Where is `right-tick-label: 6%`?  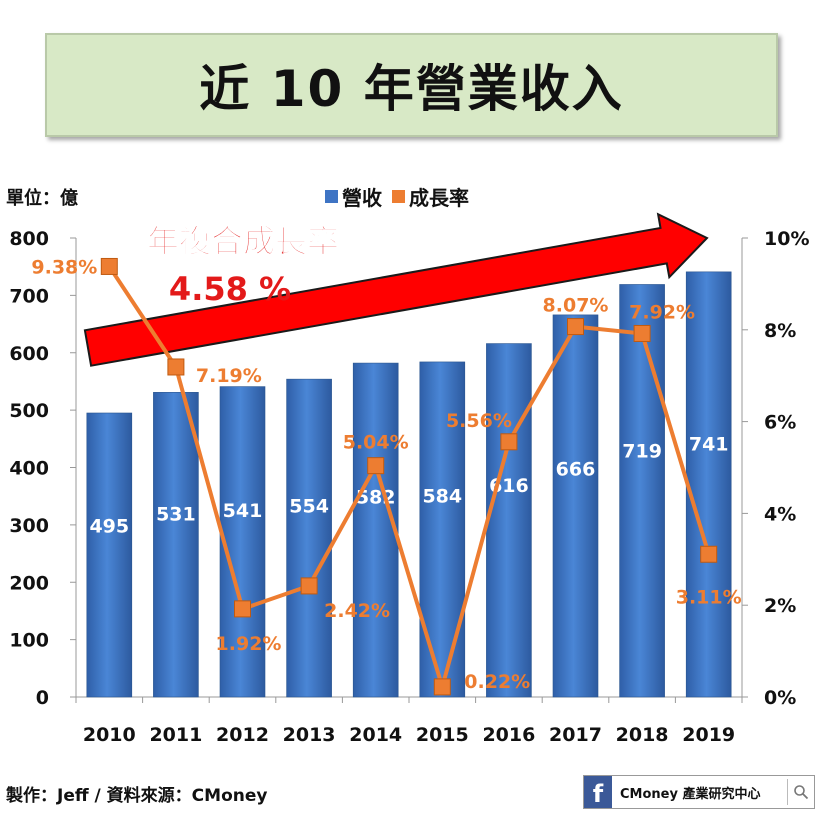 right-tick-label: 6% is located at coordinates (780, 423).